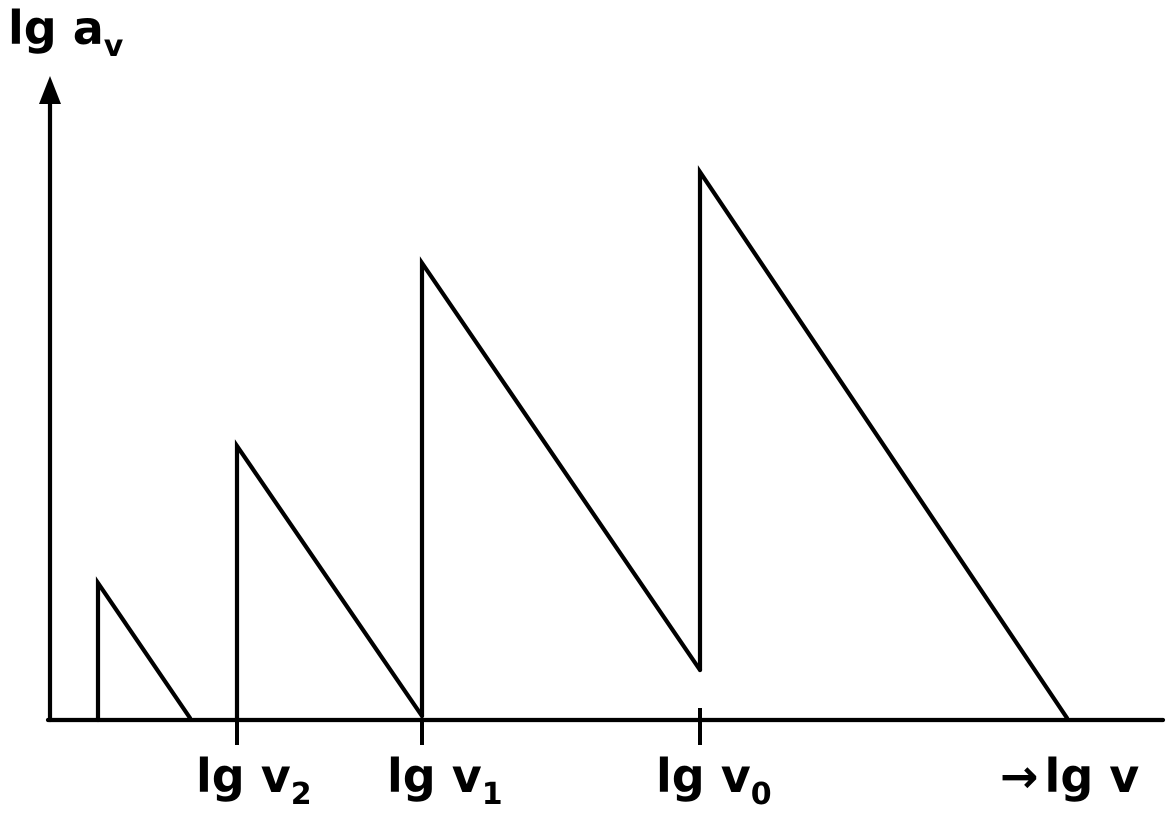 This screenshot has height=826, width=1168. I want to click on x-axis-arrow-glyph: →, so click(1019, 776).